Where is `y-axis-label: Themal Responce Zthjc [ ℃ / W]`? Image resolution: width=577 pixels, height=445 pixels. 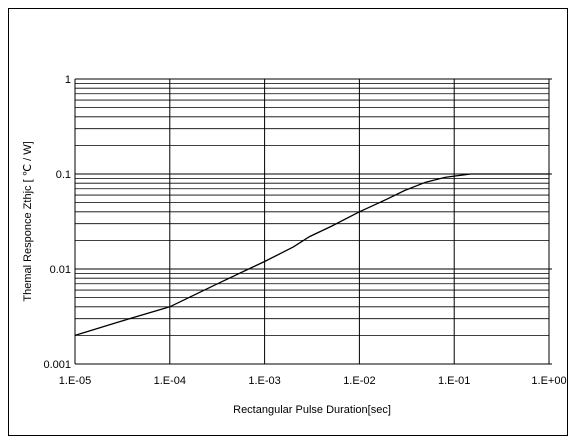 y-axis-label: Themal Responce Zthjc [ ℃ / W] is located at coordinates (28, 221).